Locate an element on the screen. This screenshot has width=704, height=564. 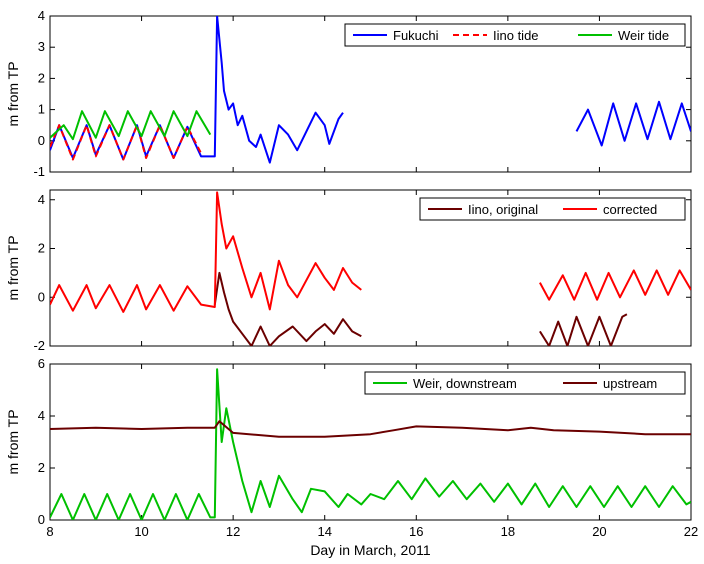
legend-label-1-1: Iino tide is located at coordinates (516, 35).